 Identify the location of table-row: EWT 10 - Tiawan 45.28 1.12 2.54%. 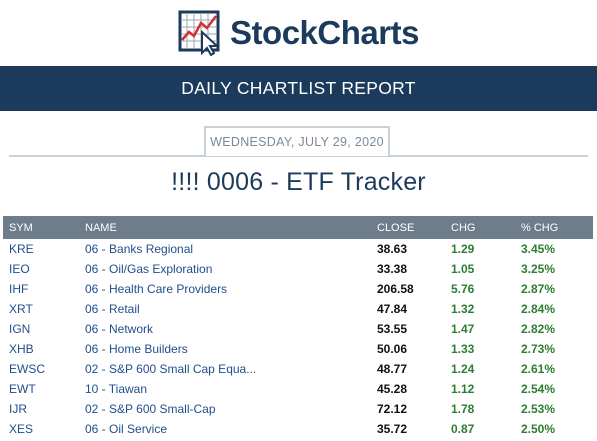
(298, 389).